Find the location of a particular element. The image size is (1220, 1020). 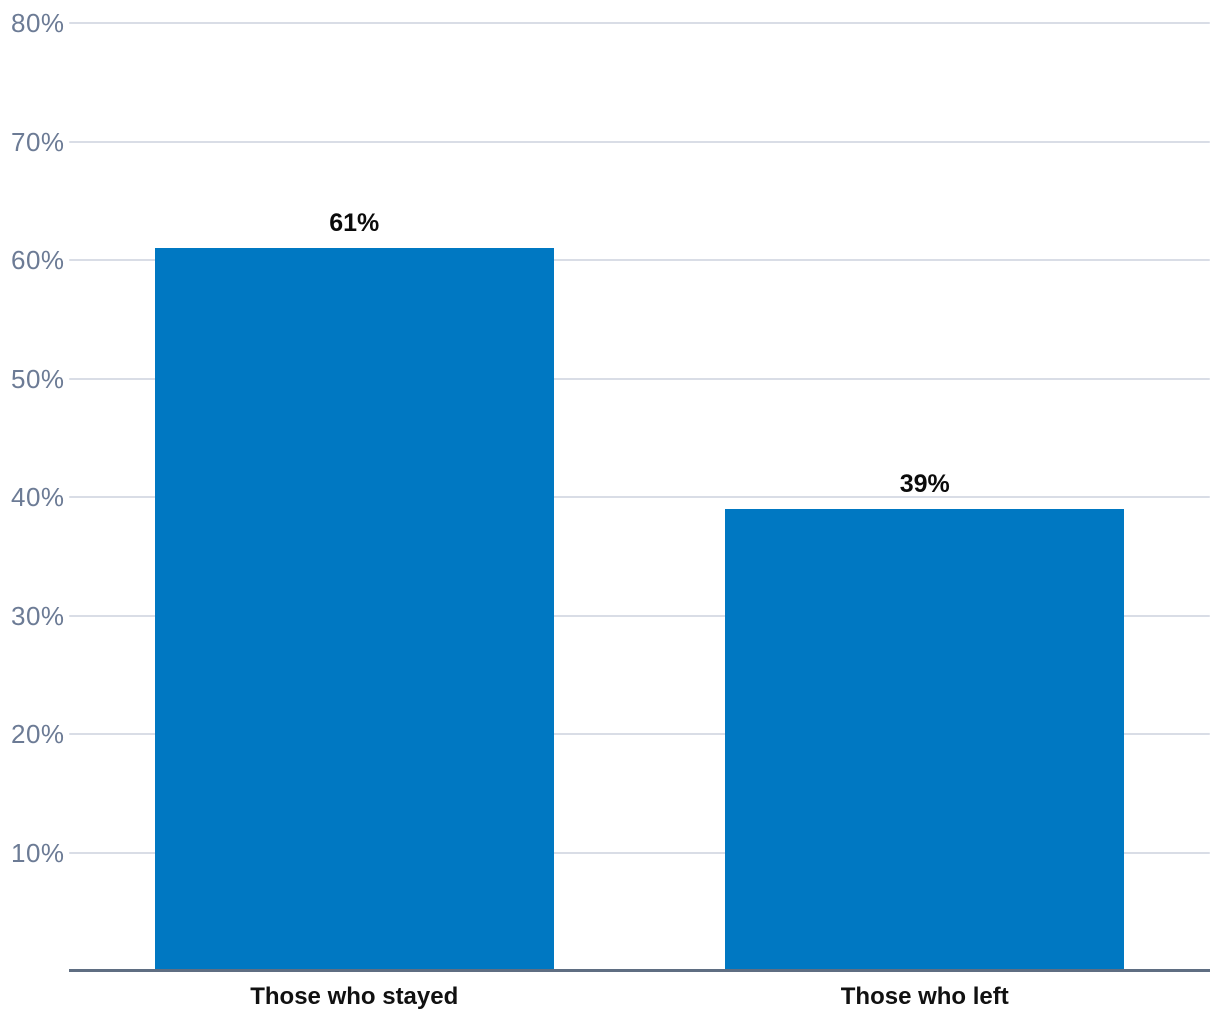

y-axis-tick-label: 40% is located at coordinates (38, 497).